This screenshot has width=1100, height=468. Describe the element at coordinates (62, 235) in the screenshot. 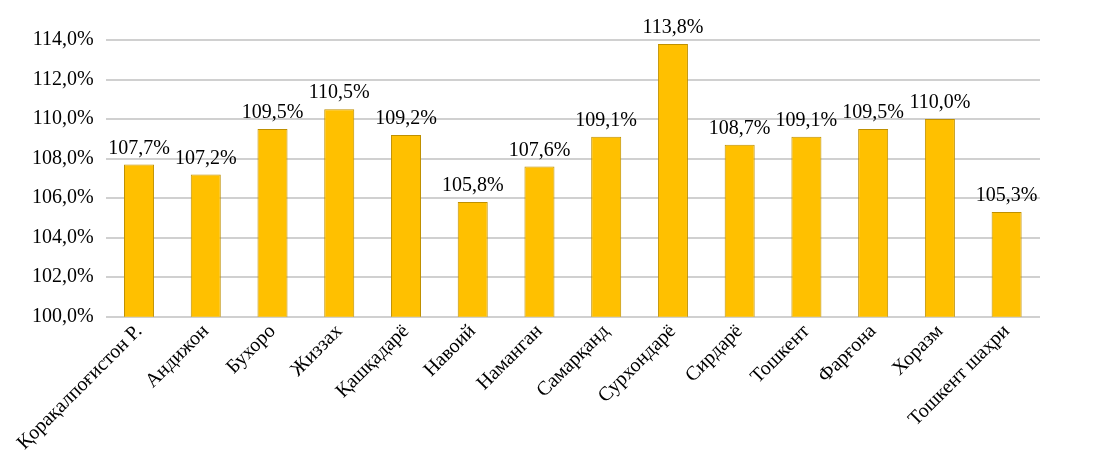

I see `y-tick-label: 104,0%` at that location.